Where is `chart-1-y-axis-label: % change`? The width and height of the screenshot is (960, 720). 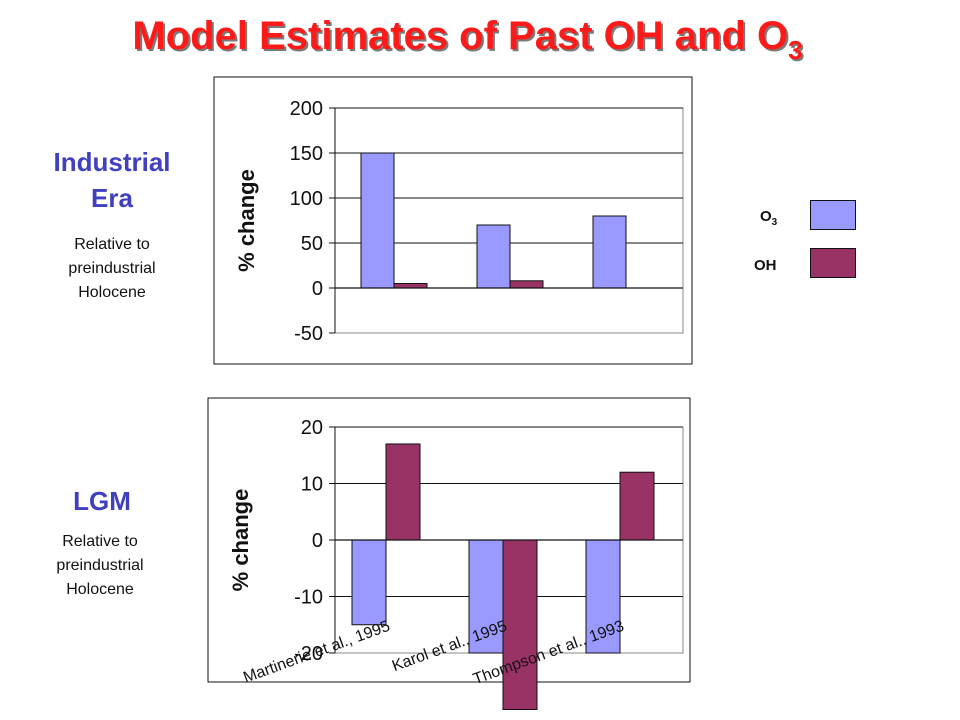
chart-1-y-axis-label: % change is located at coordinates (246, 220).